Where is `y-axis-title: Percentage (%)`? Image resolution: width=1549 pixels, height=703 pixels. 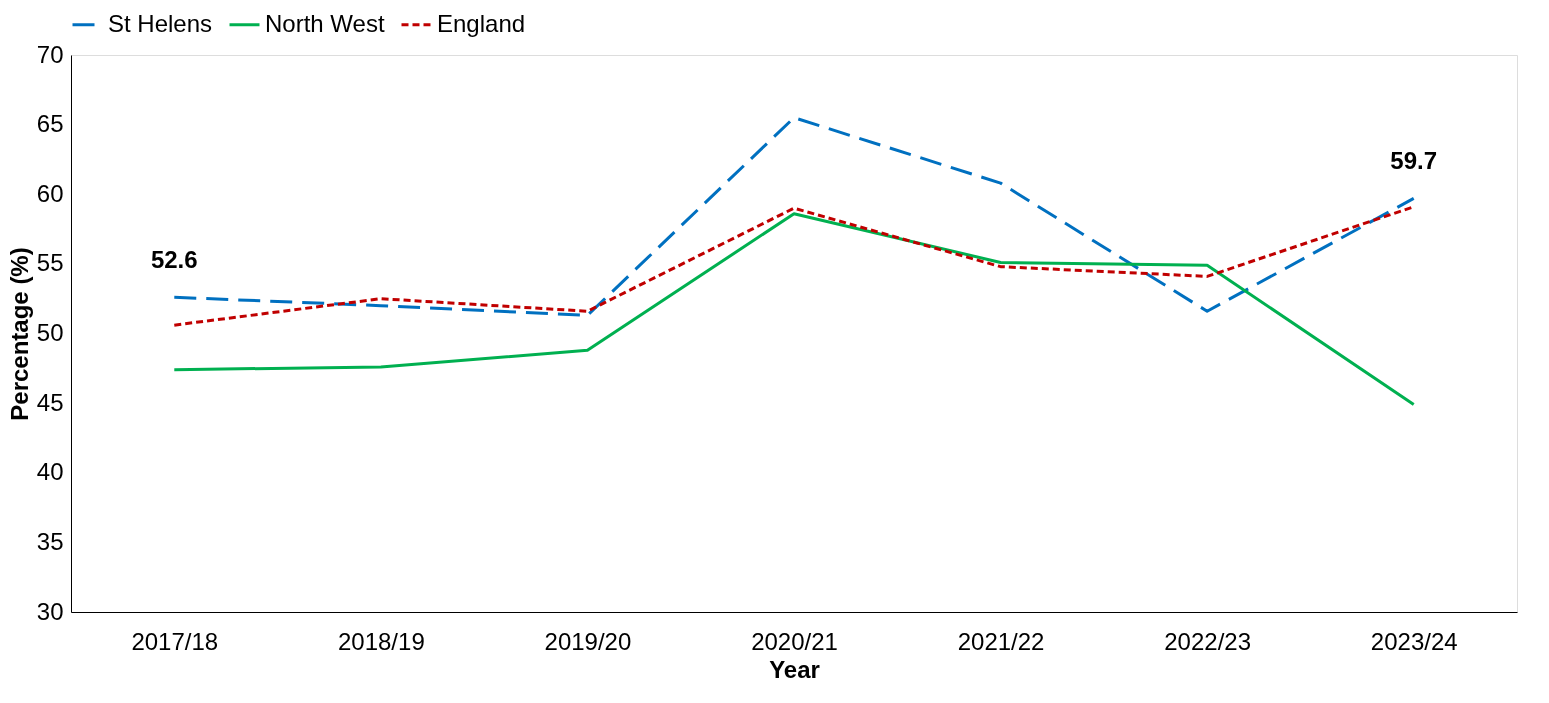 y-axis-title: Percentage (%) is located at coordinates (19, 334).